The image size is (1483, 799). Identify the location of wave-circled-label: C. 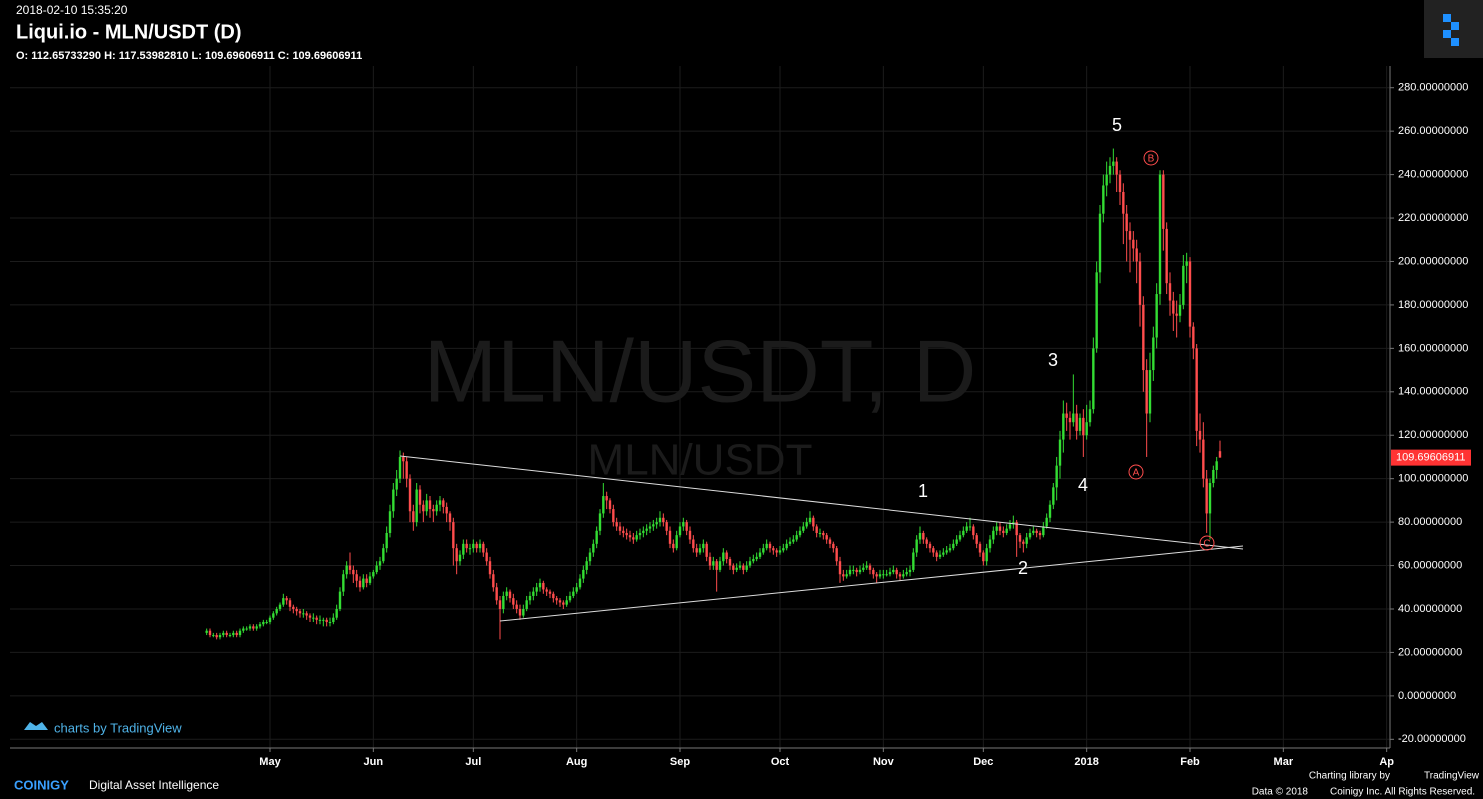
(1206, 544).